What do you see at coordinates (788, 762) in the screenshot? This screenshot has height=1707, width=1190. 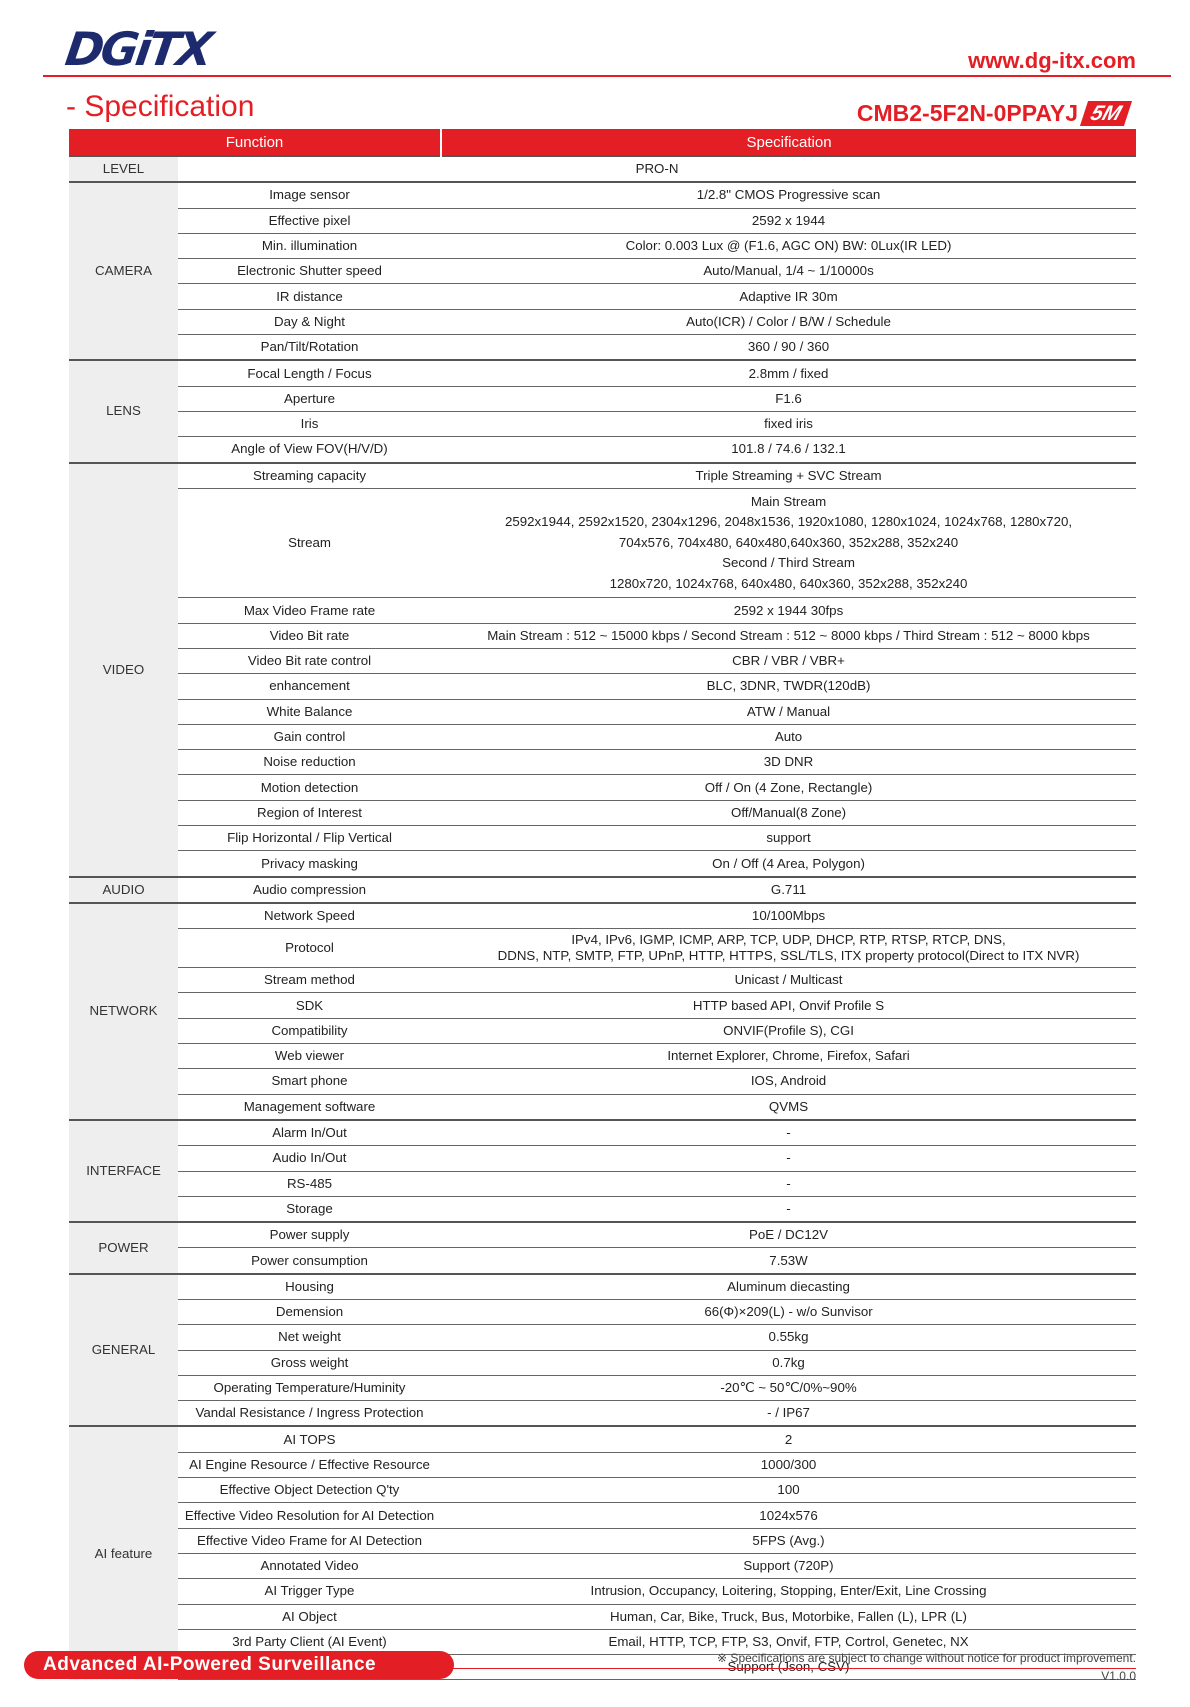 I see `value-line: 3D DNR` at bounding box center [788, 762].